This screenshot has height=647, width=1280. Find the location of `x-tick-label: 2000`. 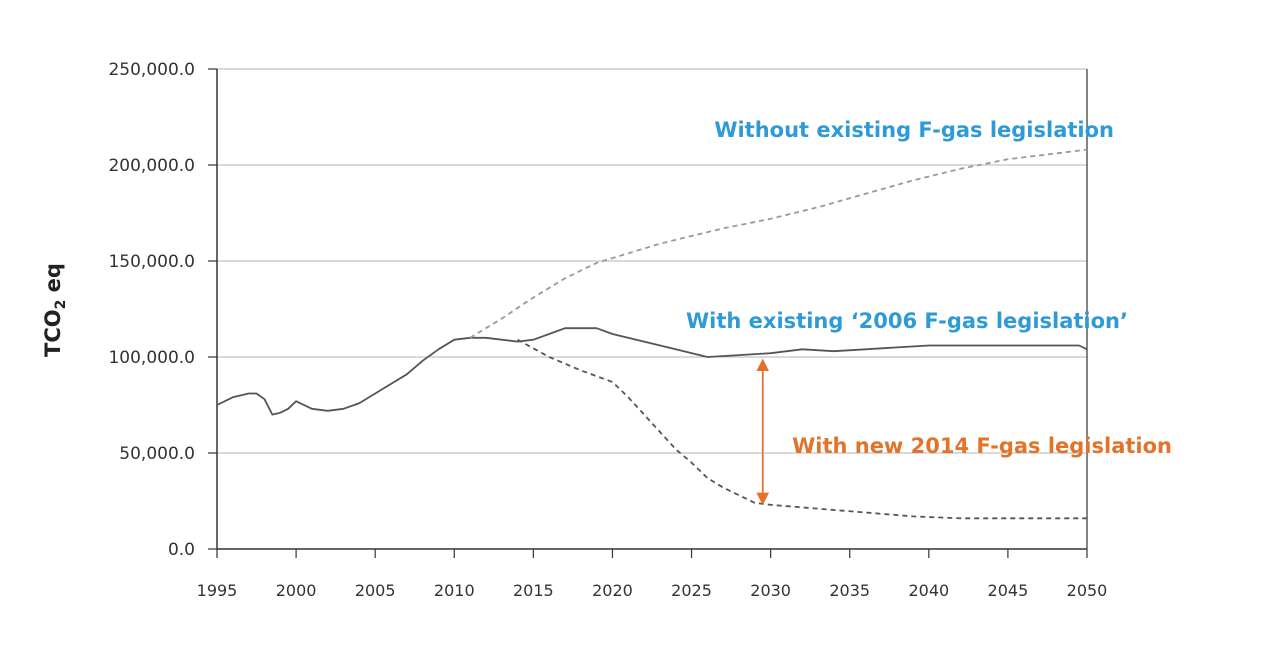

x-tick-label: 2000 is located at coordinates (296, 590).